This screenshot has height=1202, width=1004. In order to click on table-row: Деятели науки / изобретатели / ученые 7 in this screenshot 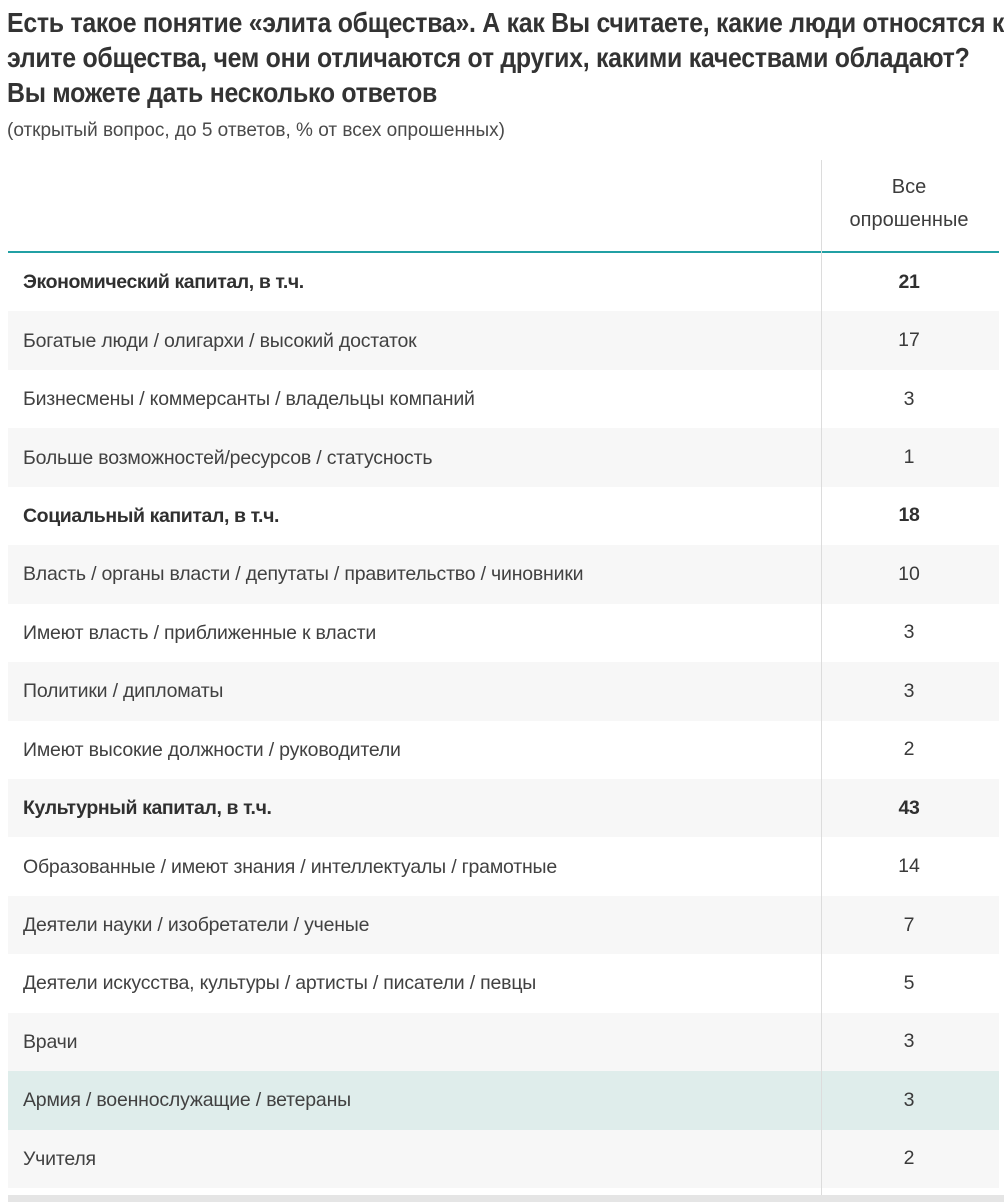, I will do `click(503, 925)`.